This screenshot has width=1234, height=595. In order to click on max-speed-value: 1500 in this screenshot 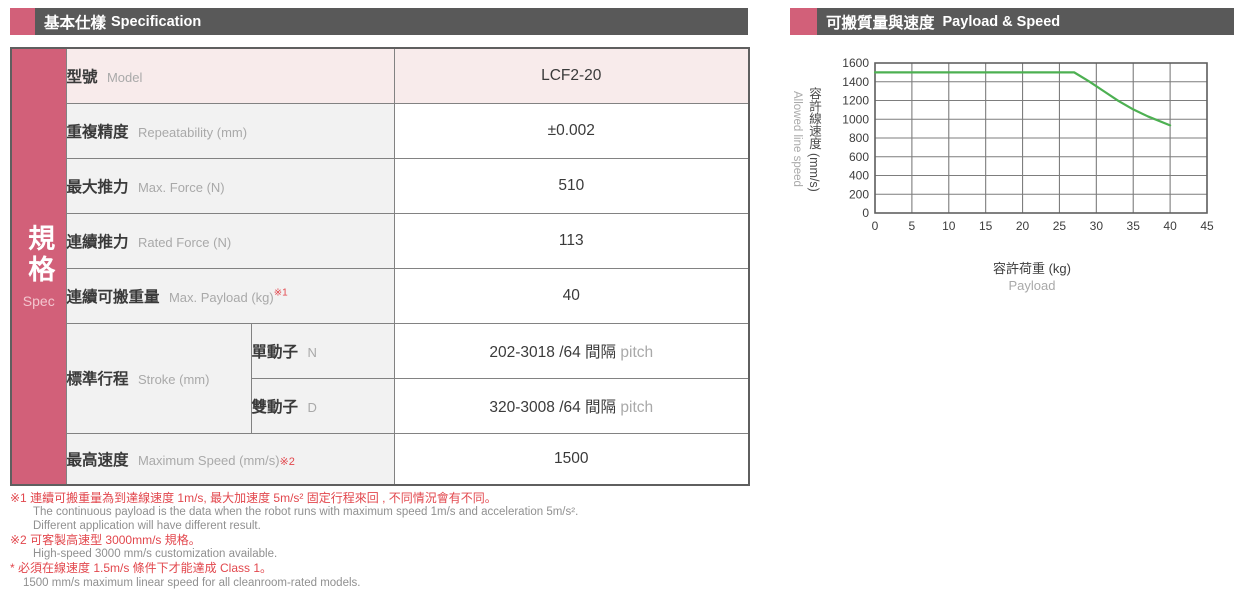, I will do `click(571, 459)`.